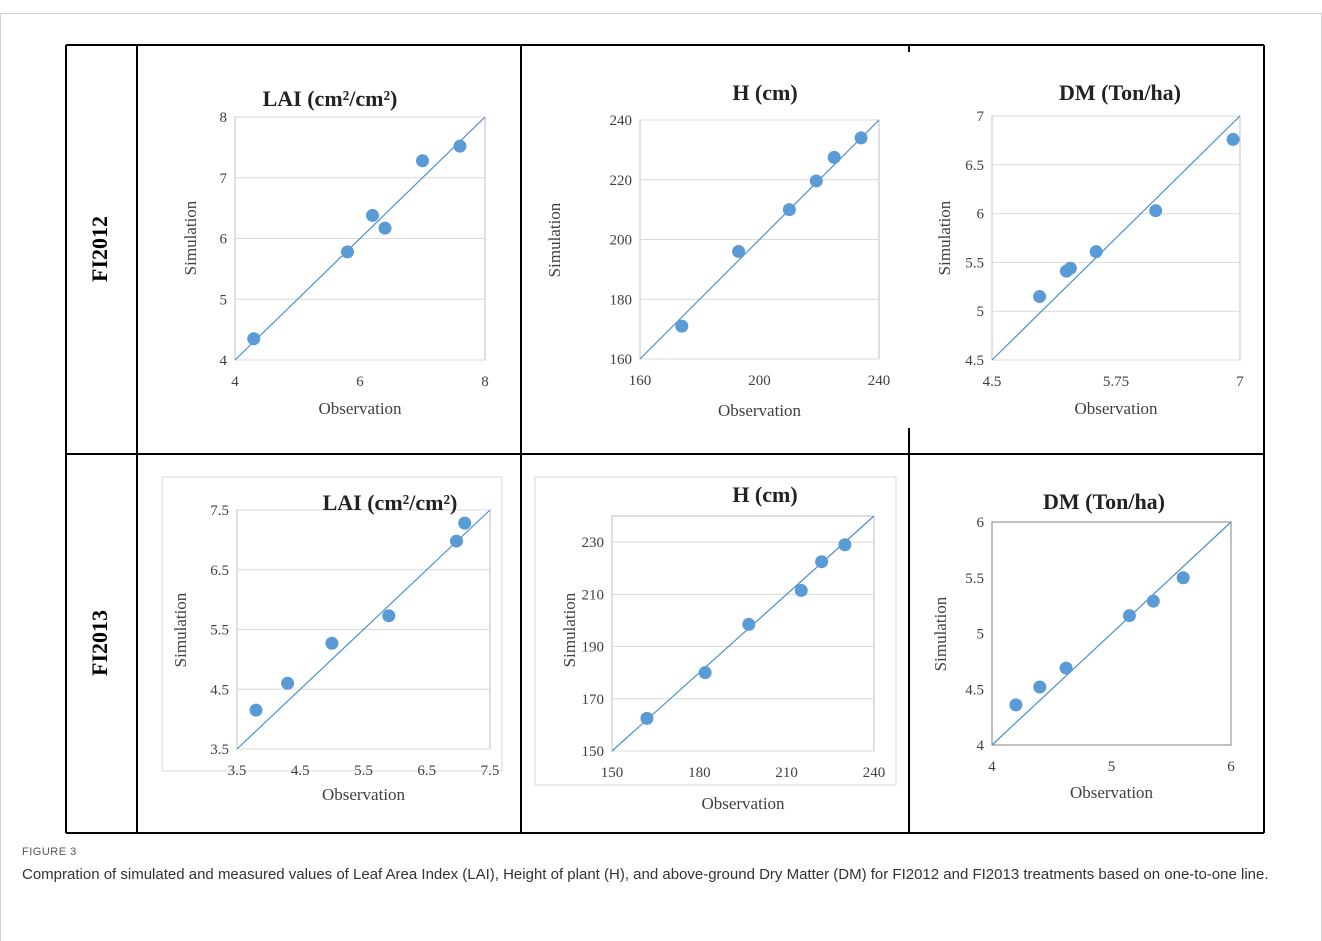  Describe the element at coordinates (874, 773) in the screenshot. I see `x-tick-label: 240` at that location.